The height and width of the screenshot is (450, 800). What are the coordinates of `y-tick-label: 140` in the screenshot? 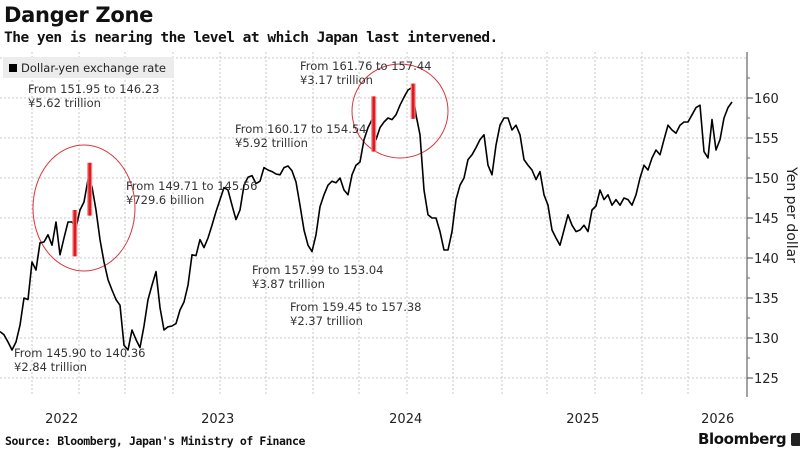 It's located at (766, 259).